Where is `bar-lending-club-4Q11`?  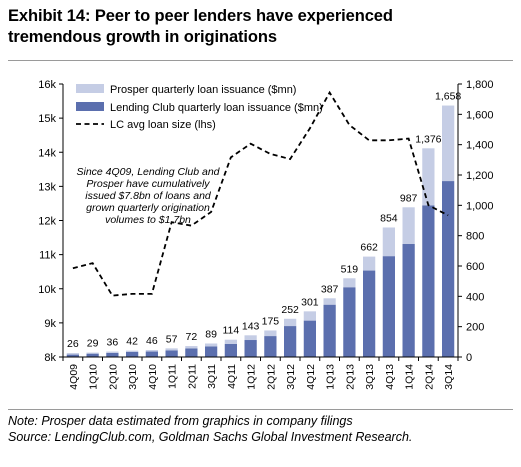 bar-lending-club-4Q11 is located at coordinates (230, 350).